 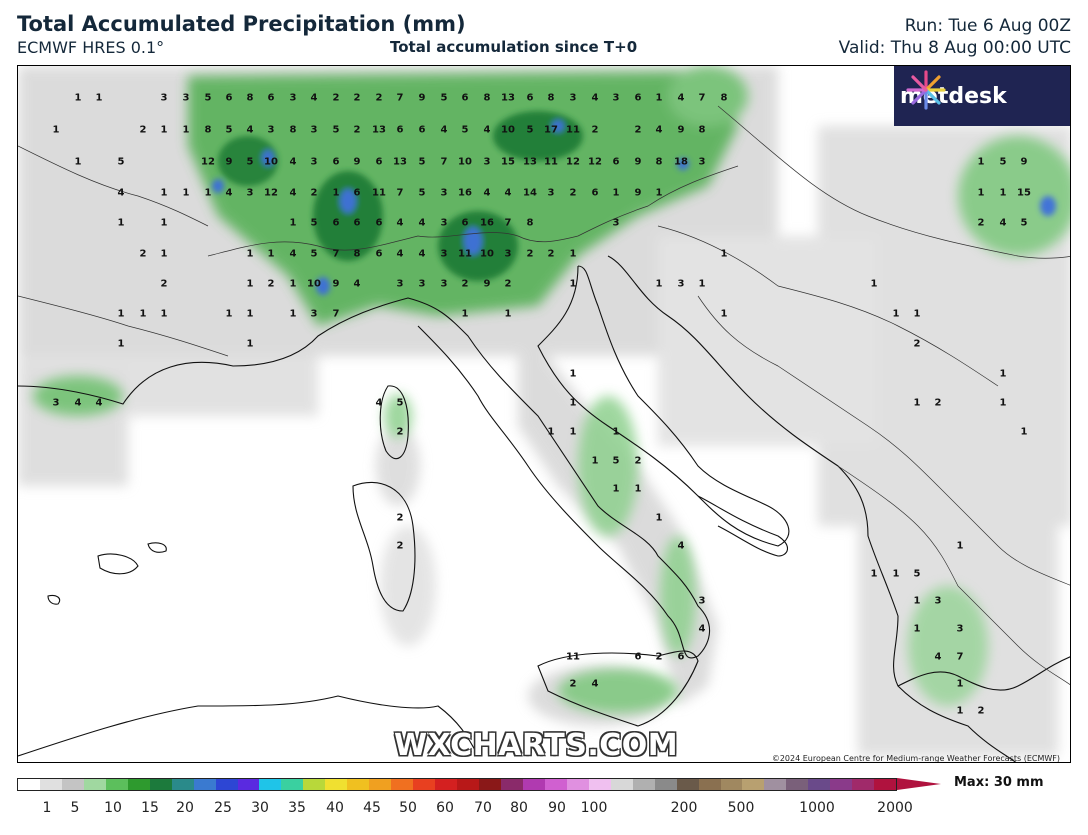 I want to click on colorbar-tick: 80, so click(x=519, y=808).